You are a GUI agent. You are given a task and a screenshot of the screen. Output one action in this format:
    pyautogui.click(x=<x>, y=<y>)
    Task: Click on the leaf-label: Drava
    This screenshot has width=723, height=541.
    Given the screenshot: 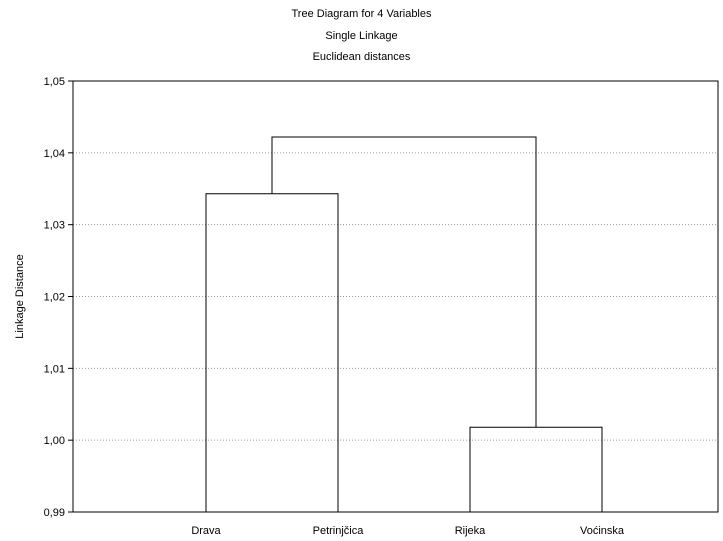 What is the action you would take?
    pyautogui.click(x=206, y=531)
    